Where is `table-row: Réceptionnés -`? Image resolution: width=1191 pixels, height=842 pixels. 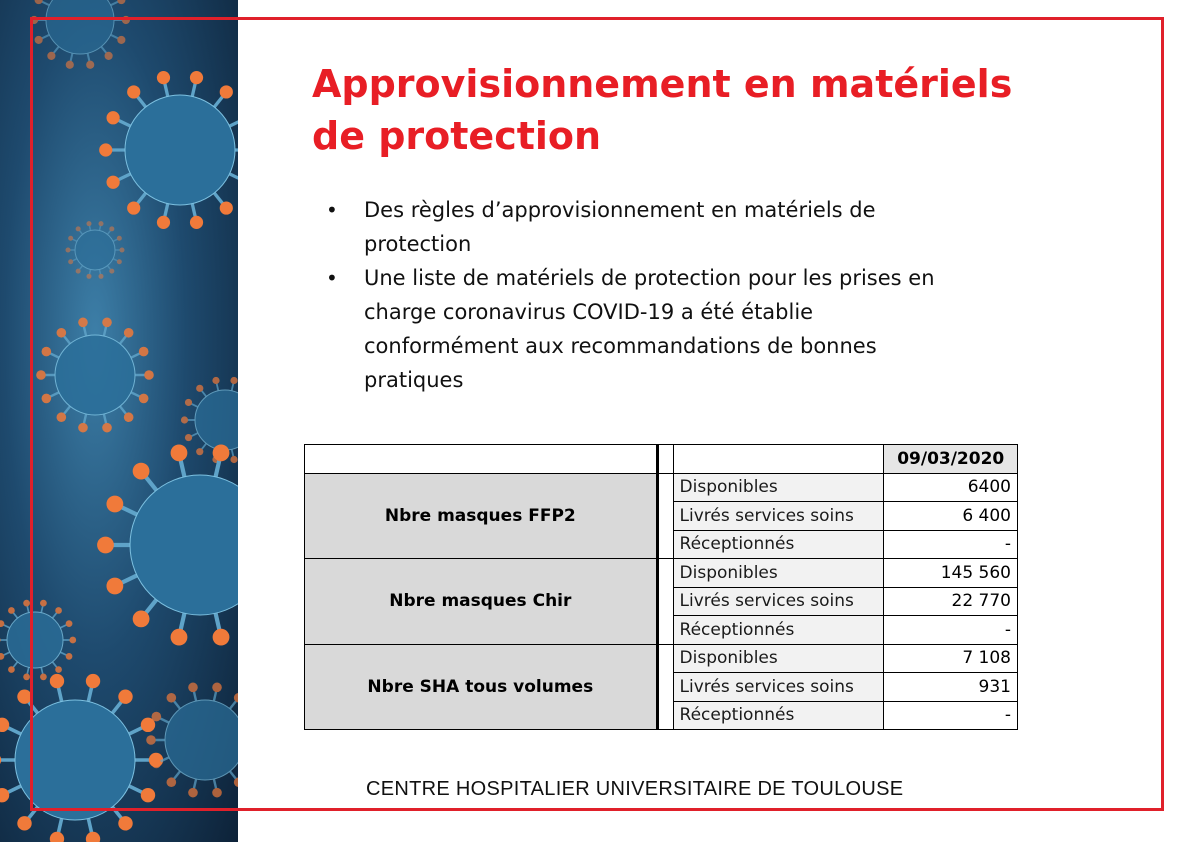 table-row: Réceptionnés - is located at coordinates (661, 715).